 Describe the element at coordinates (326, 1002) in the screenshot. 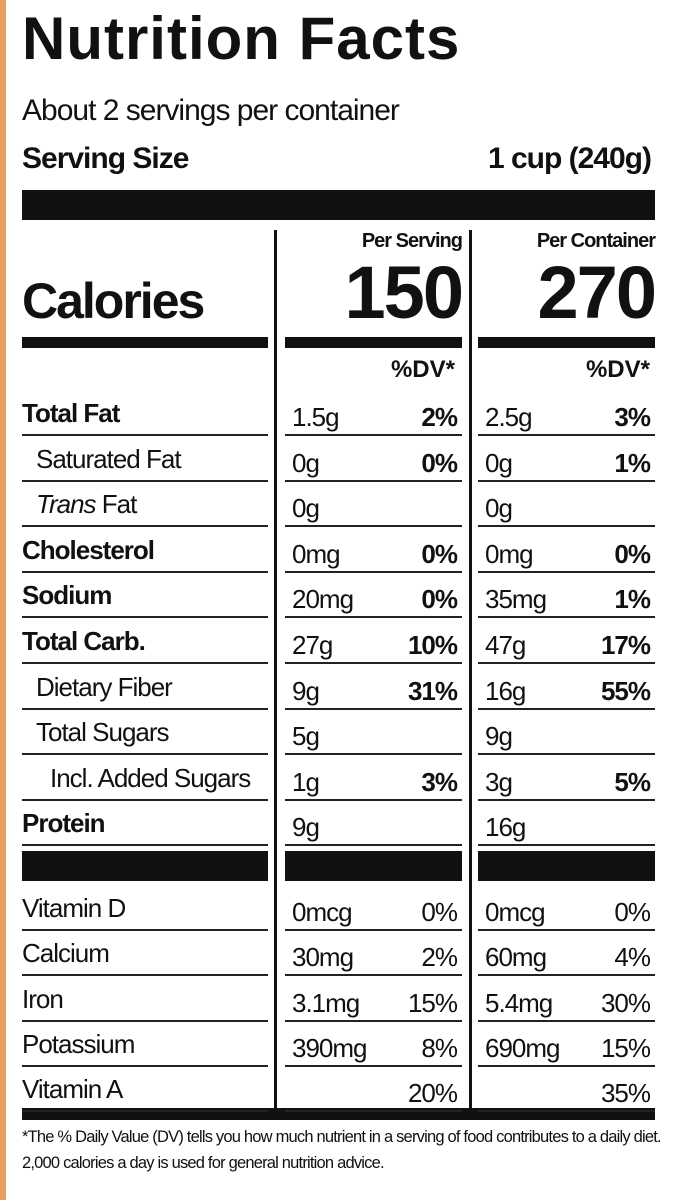

I see `amount: 3.1mg` at that location.